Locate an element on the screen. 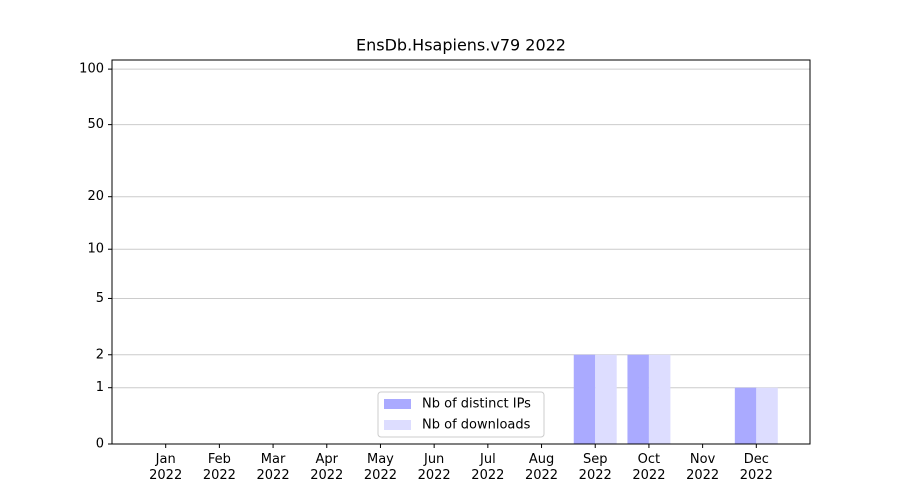 Image resolution: width=900 pixels, height=500 pixels. x-tick-label: Jan 2022 is located at coordinates (166, 467).